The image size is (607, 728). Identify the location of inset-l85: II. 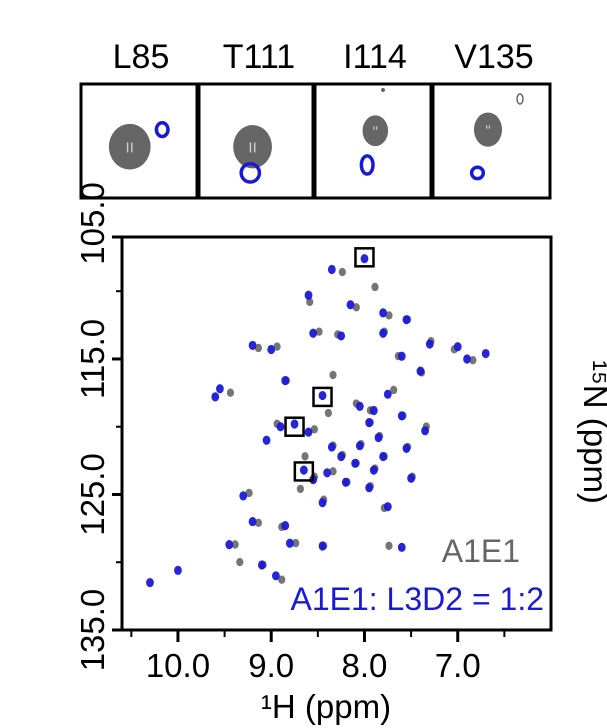
(139, 141).